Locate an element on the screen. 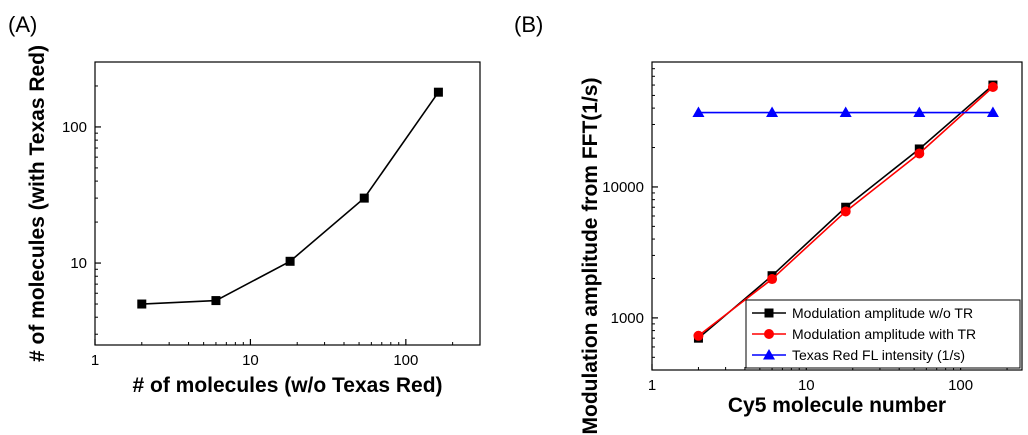 This screenshot has width=1028, height=435. chart-a-series-1-line is located at coordinates (290, 198).